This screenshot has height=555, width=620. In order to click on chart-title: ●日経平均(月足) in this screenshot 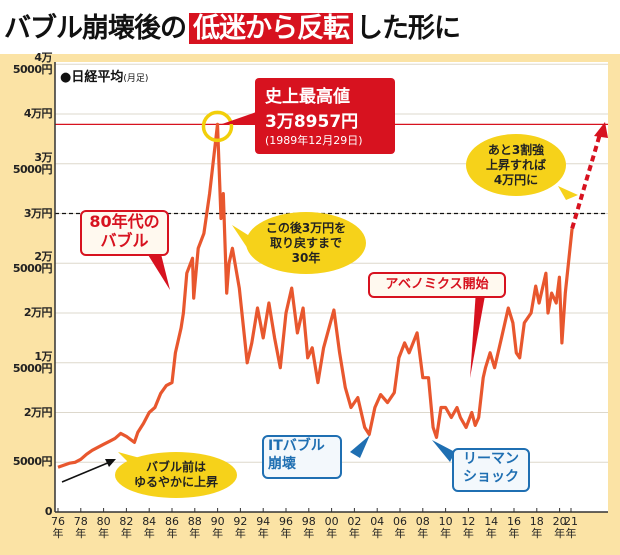, I will do `click(104, 75)`.